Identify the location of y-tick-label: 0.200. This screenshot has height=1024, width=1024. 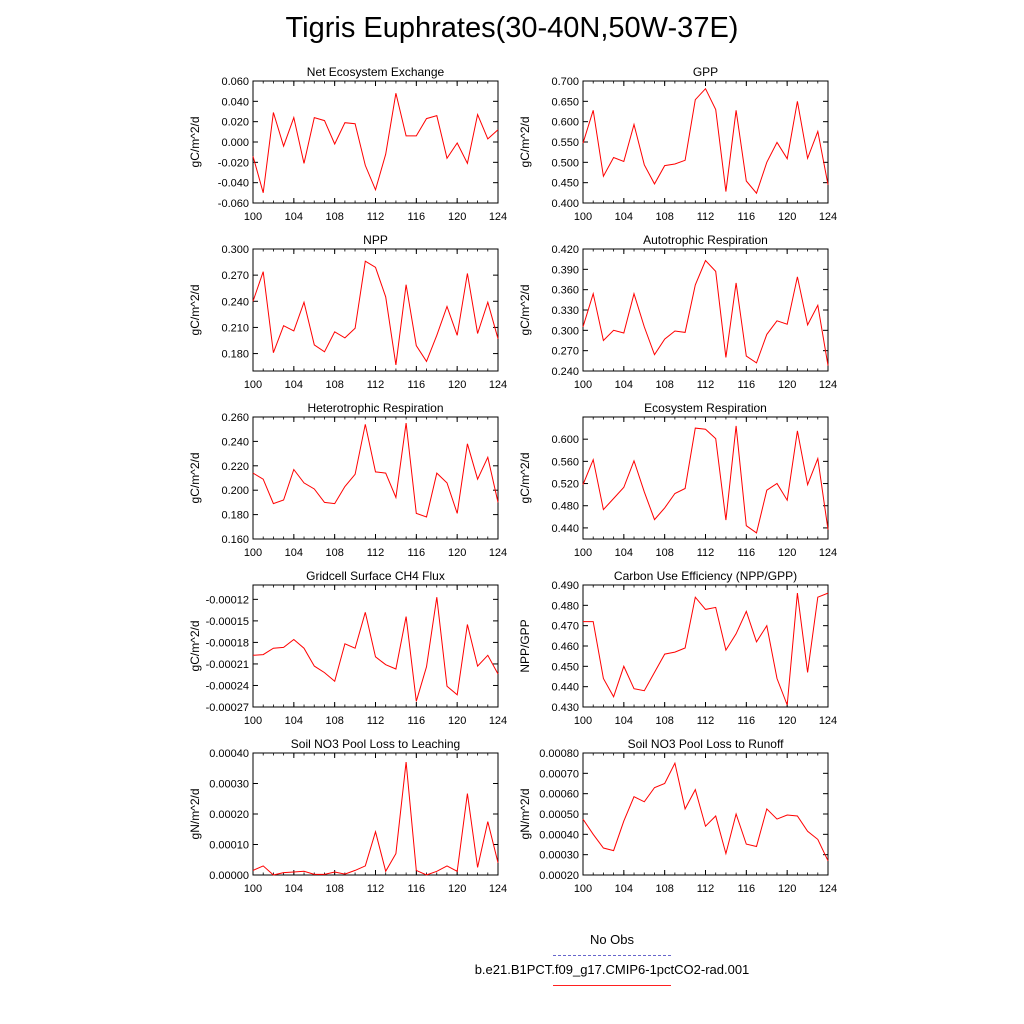
(235, 491).